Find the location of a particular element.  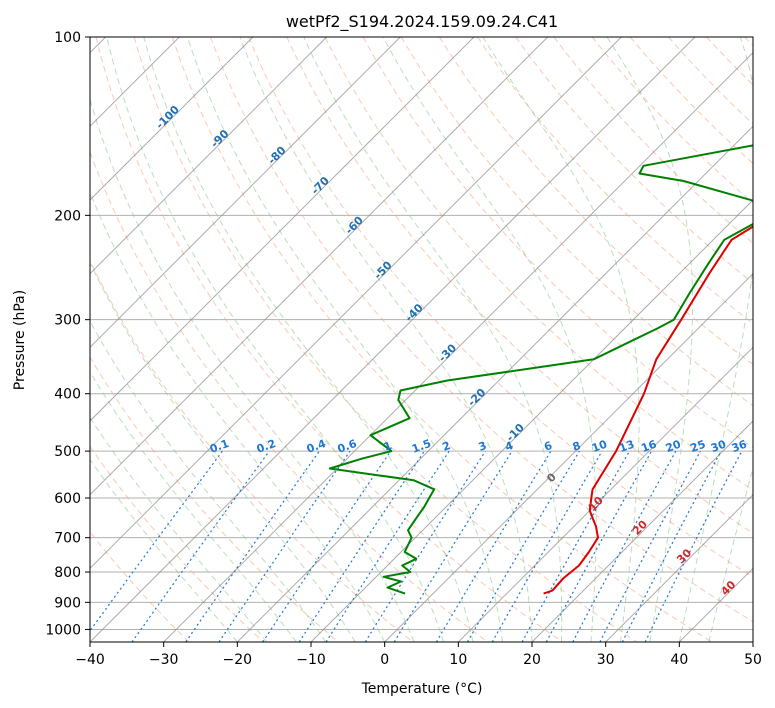

y-tick-label: 900 is located at coordinates (67, 603).